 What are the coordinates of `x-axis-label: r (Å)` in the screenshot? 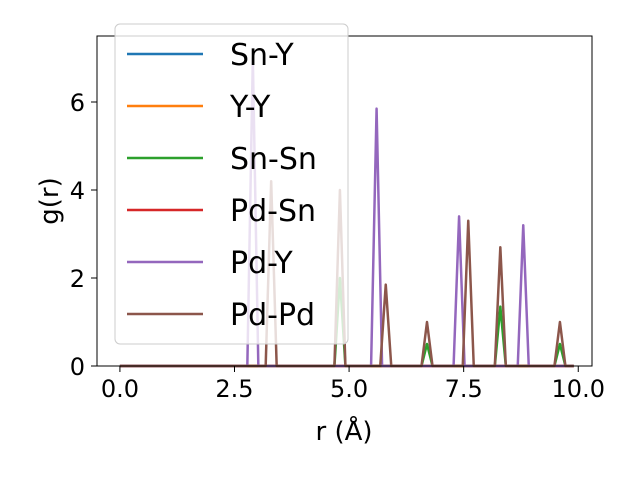 It's located at (343, 431).